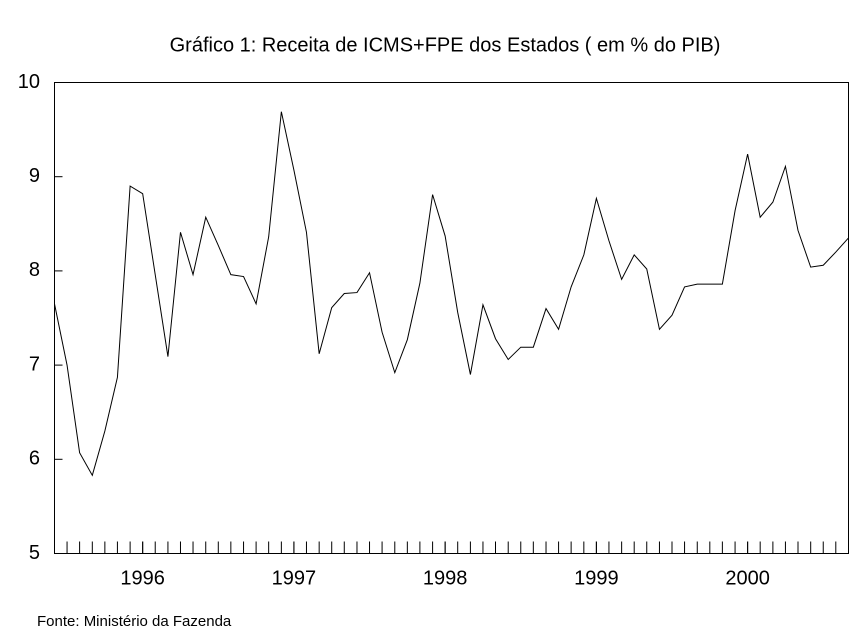  What do you see at coordinates (34, 364) in the screenshot?
I see `y-tick-label: 7` at bounding box center [34, 364].